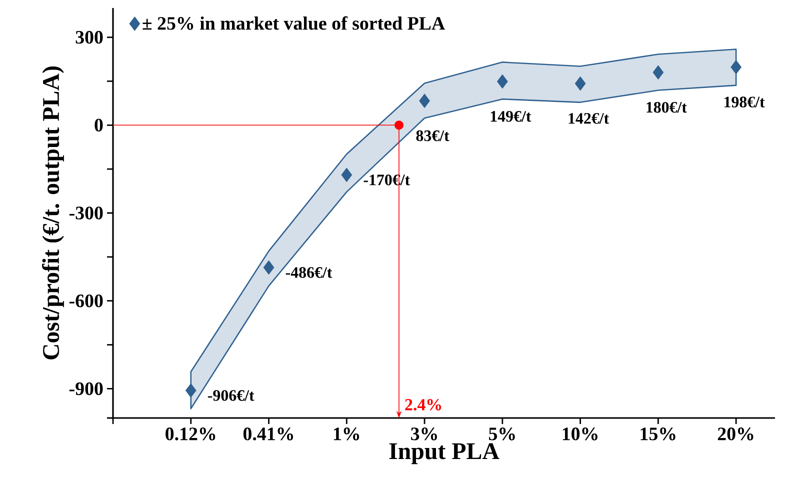 Image resolution: width=798 pixels, height=499 pixels. Describe the element at coordinates (53, 213) in the screenshot. I see `y-axis-title: Cost/profit (€/t. output PLA)` at that location.